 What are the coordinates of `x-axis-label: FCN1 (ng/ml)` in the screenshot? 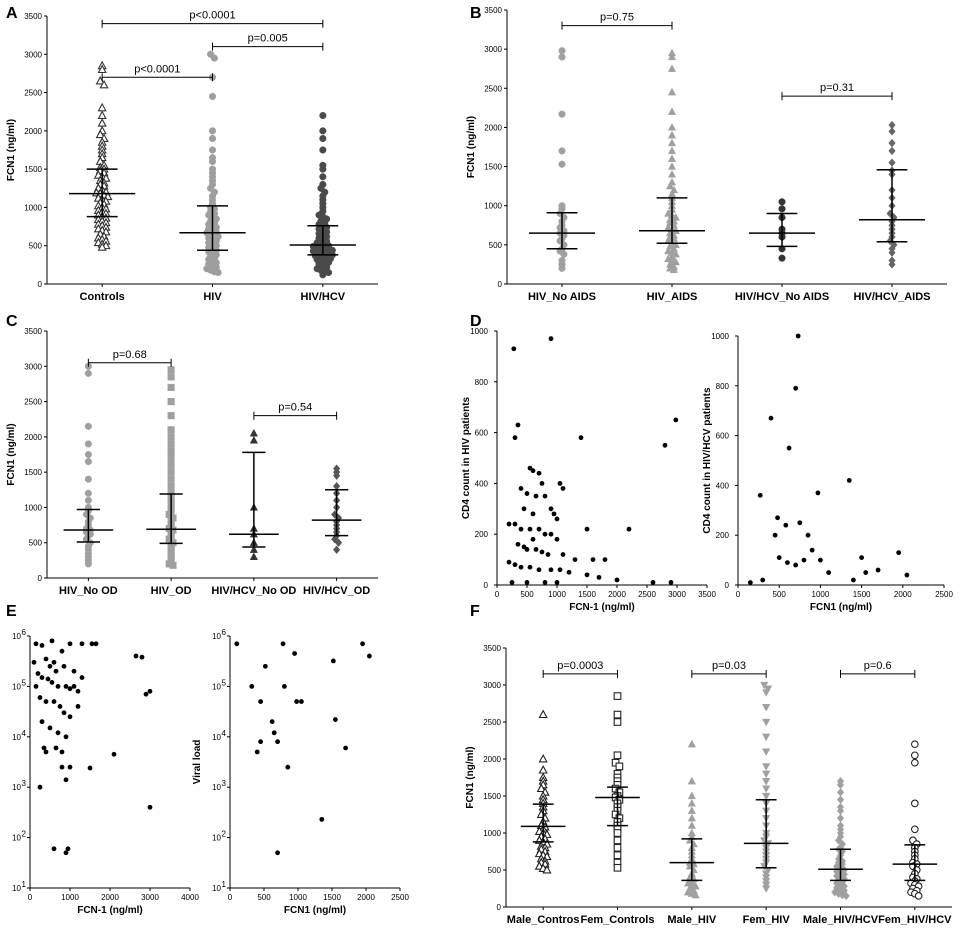 It's located at (315, 910).